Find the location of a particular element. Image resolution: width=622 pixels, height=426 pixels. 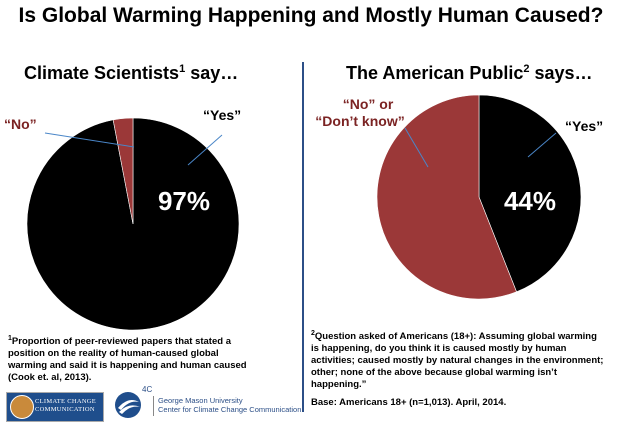

right-yes-pointer is located at coordinates (542, 145).